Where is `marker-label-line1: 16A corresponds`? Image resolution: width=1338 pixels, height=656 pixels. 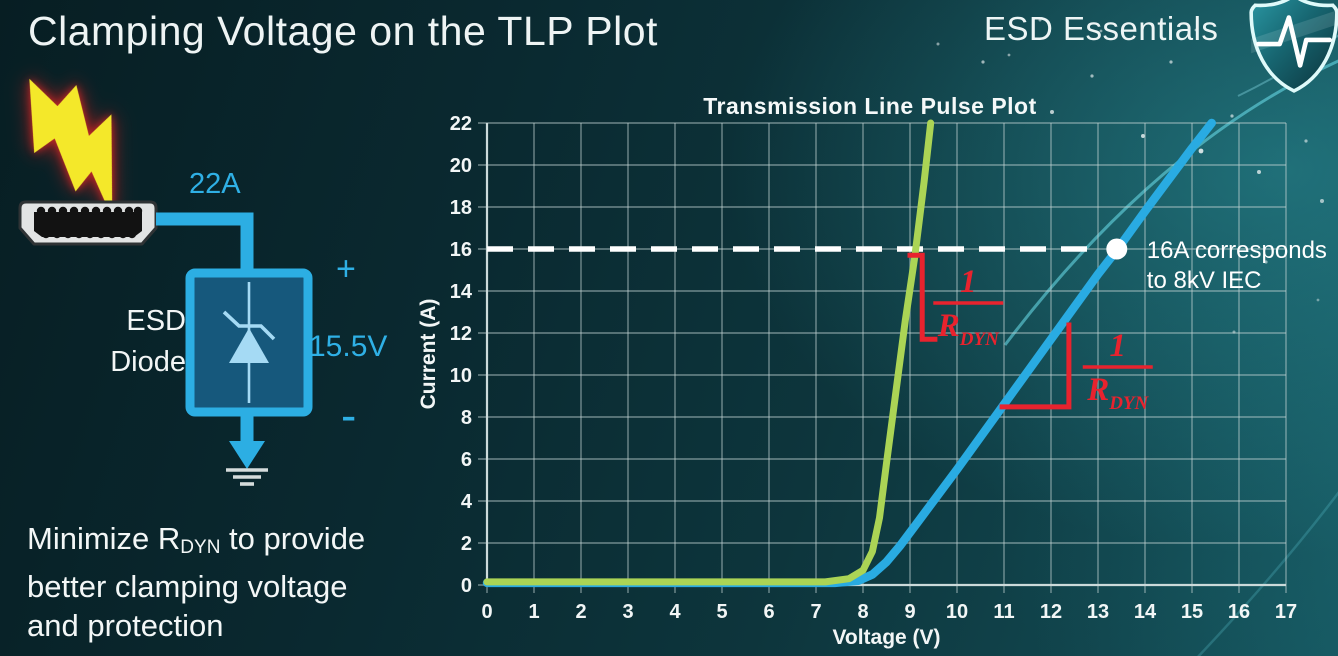 marker-label-line1: 16A corresponds is located at coordinates (1237, 250).